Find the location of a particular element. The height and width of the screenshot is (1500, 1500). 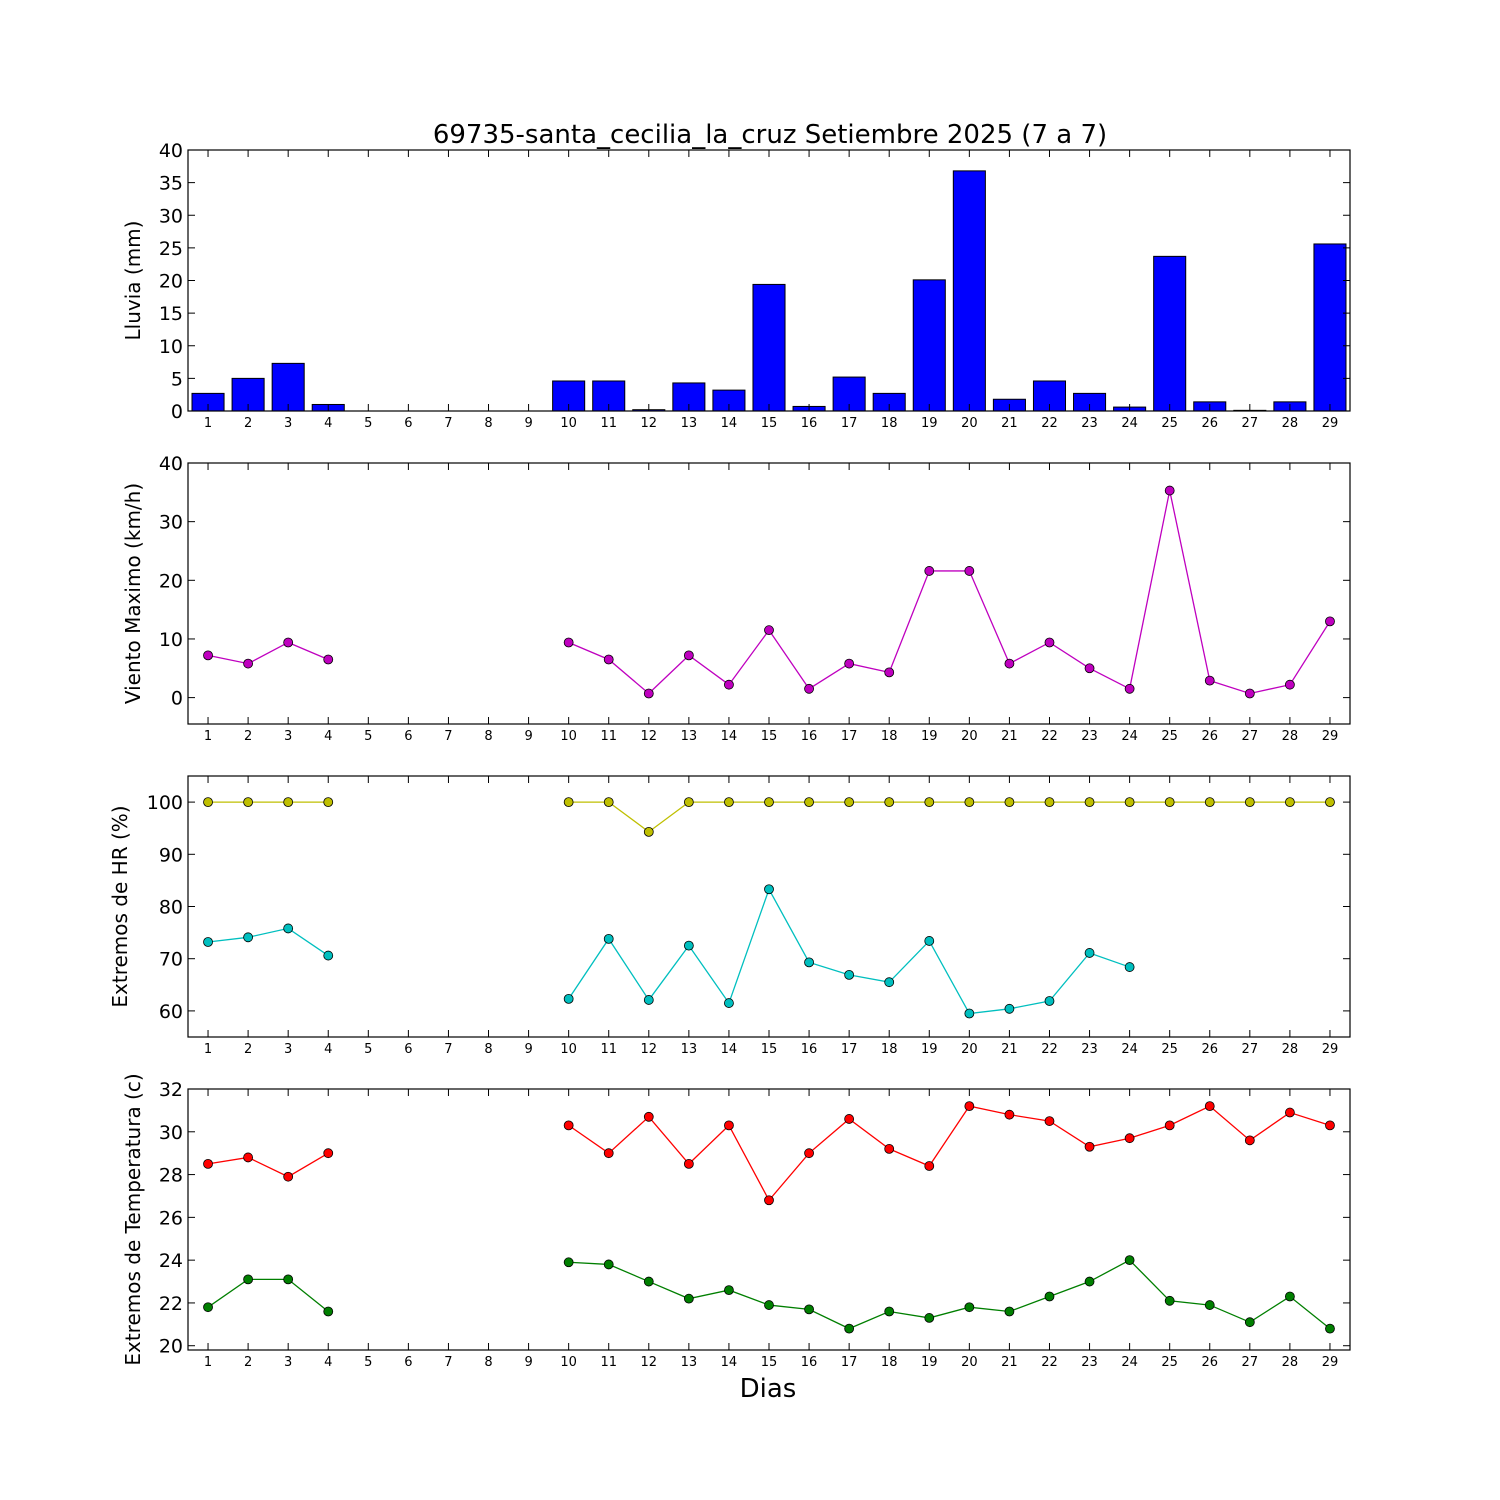

x-tick-label: 24 is located at coordinates (1129, 736).